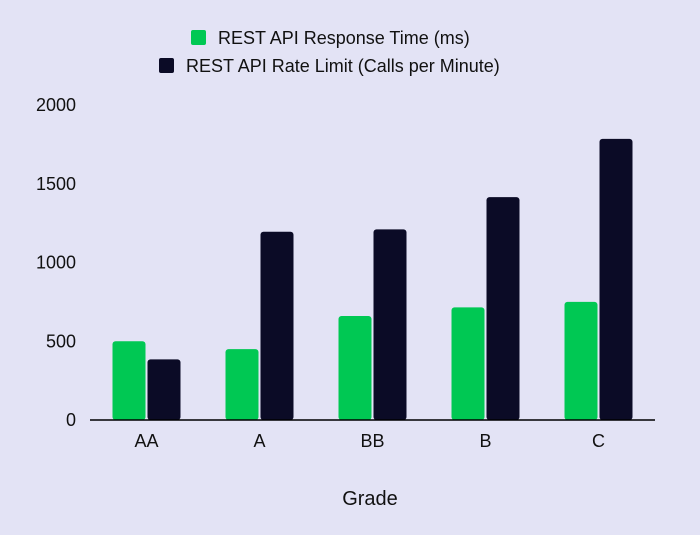  I want to click on legend-label-response-time: REST API Response Time (ms), so click(344, 38).